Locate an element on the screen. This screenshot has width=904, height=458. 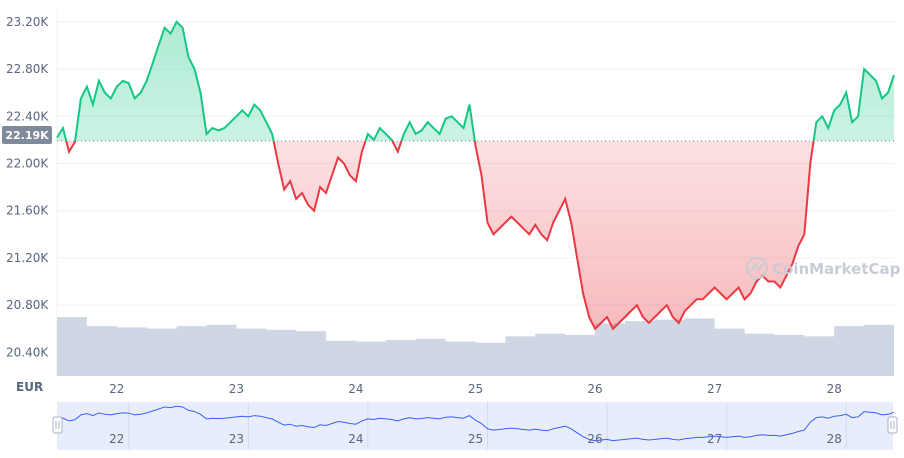
volume-area is located at coordinates (475, 346).